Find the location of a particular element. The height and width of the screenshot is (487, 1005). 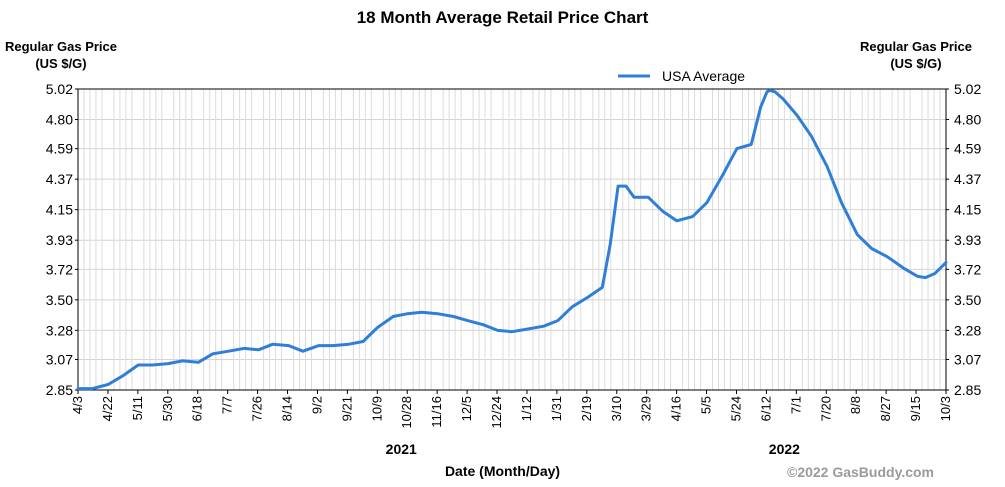

y-tick-label-left: 5.02 is located at coordinates (59, 89).